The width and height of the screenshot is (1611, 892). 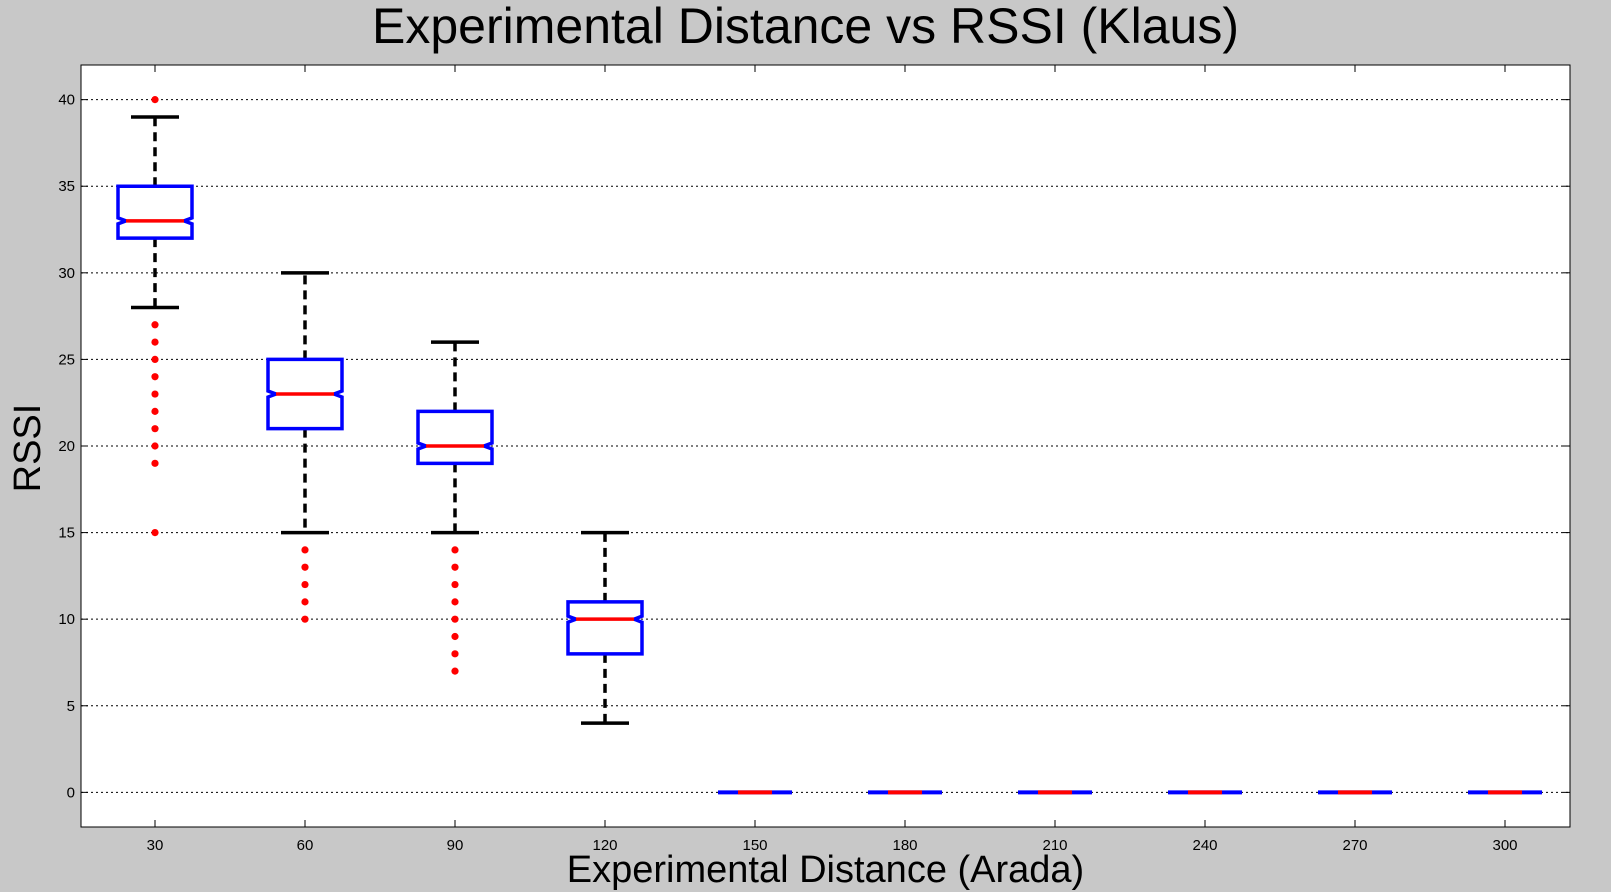 What do you see at coordinates (66, 186) in the screenshot?
I see `y-tick-label: 35` at bounding box center [66, 186].